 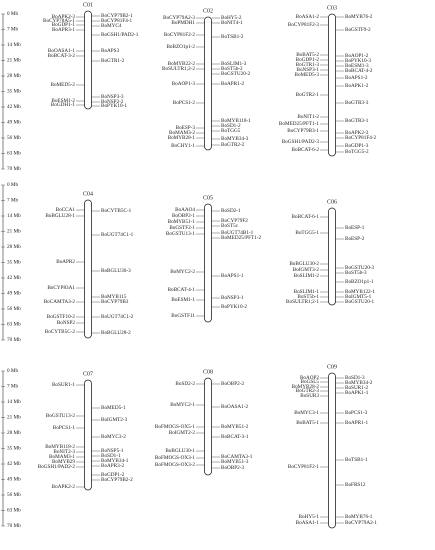 What do you see at coordinates (231, 131) in the screenshot?
I see `gene-label: BoTGG5` at bounding box center [231, 131].